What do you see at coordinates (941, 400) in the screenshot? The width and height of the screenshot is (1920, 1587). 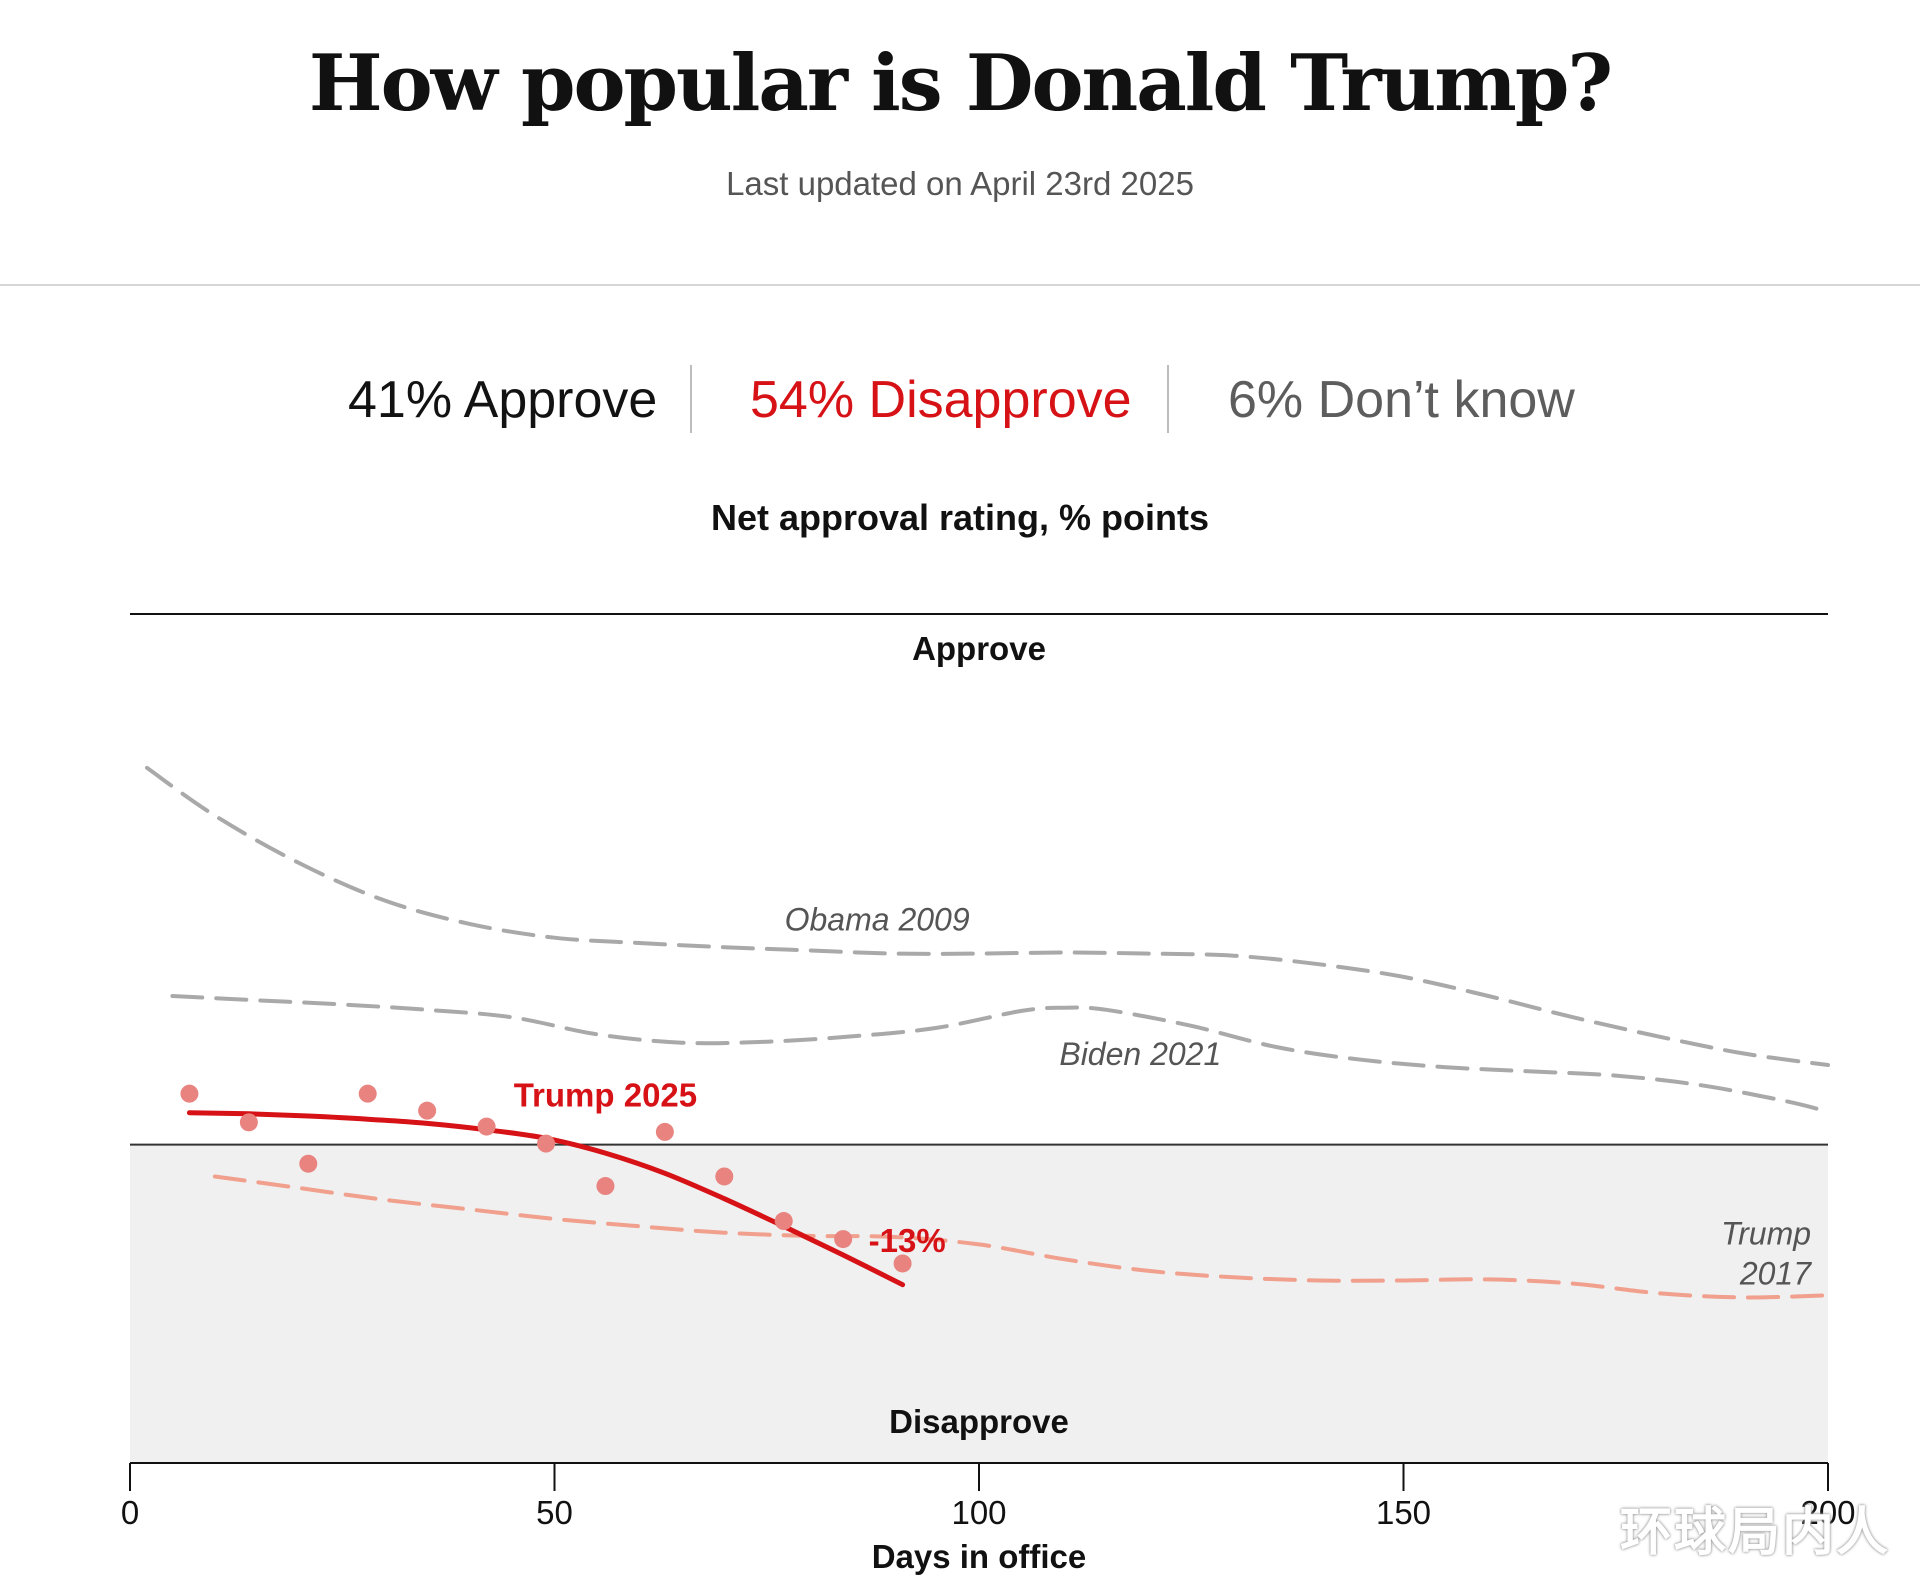 I see `disapprove-stat: 54% Disapprove` at bounding box center [941, 400].